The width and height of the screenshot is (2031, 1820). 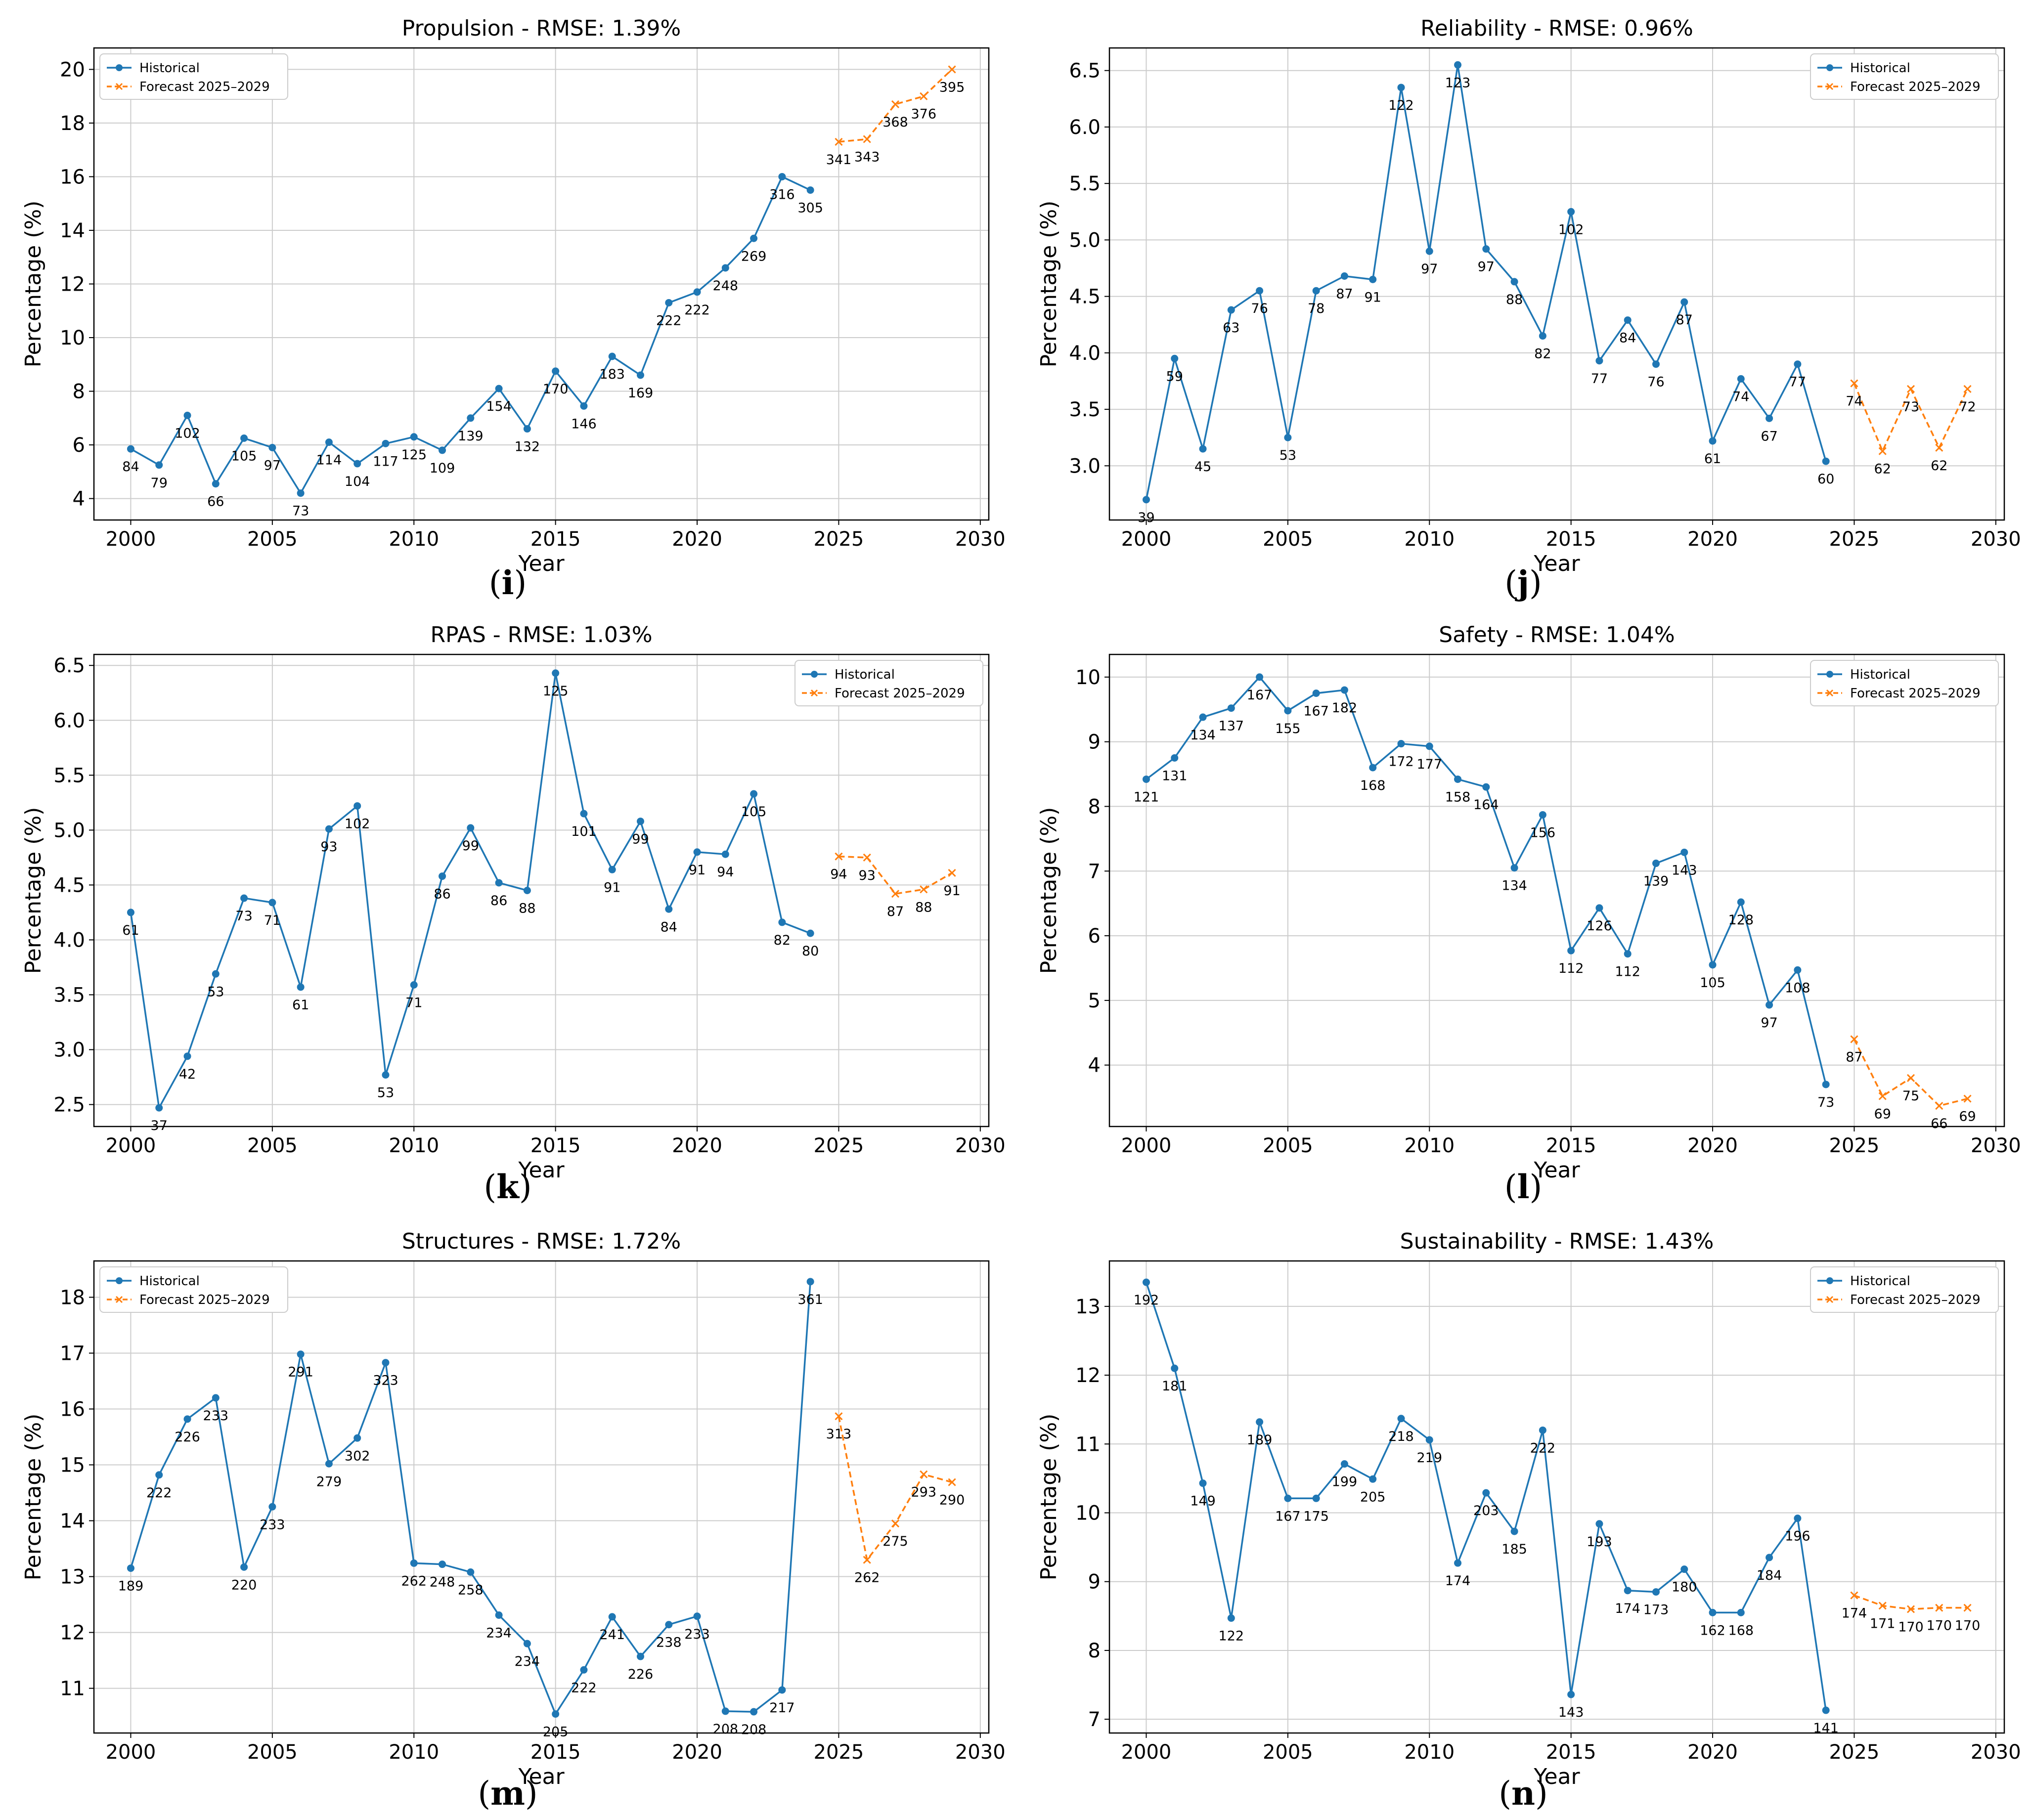 I want to click on y-tick-label: 12, so click(x=72, y=284).